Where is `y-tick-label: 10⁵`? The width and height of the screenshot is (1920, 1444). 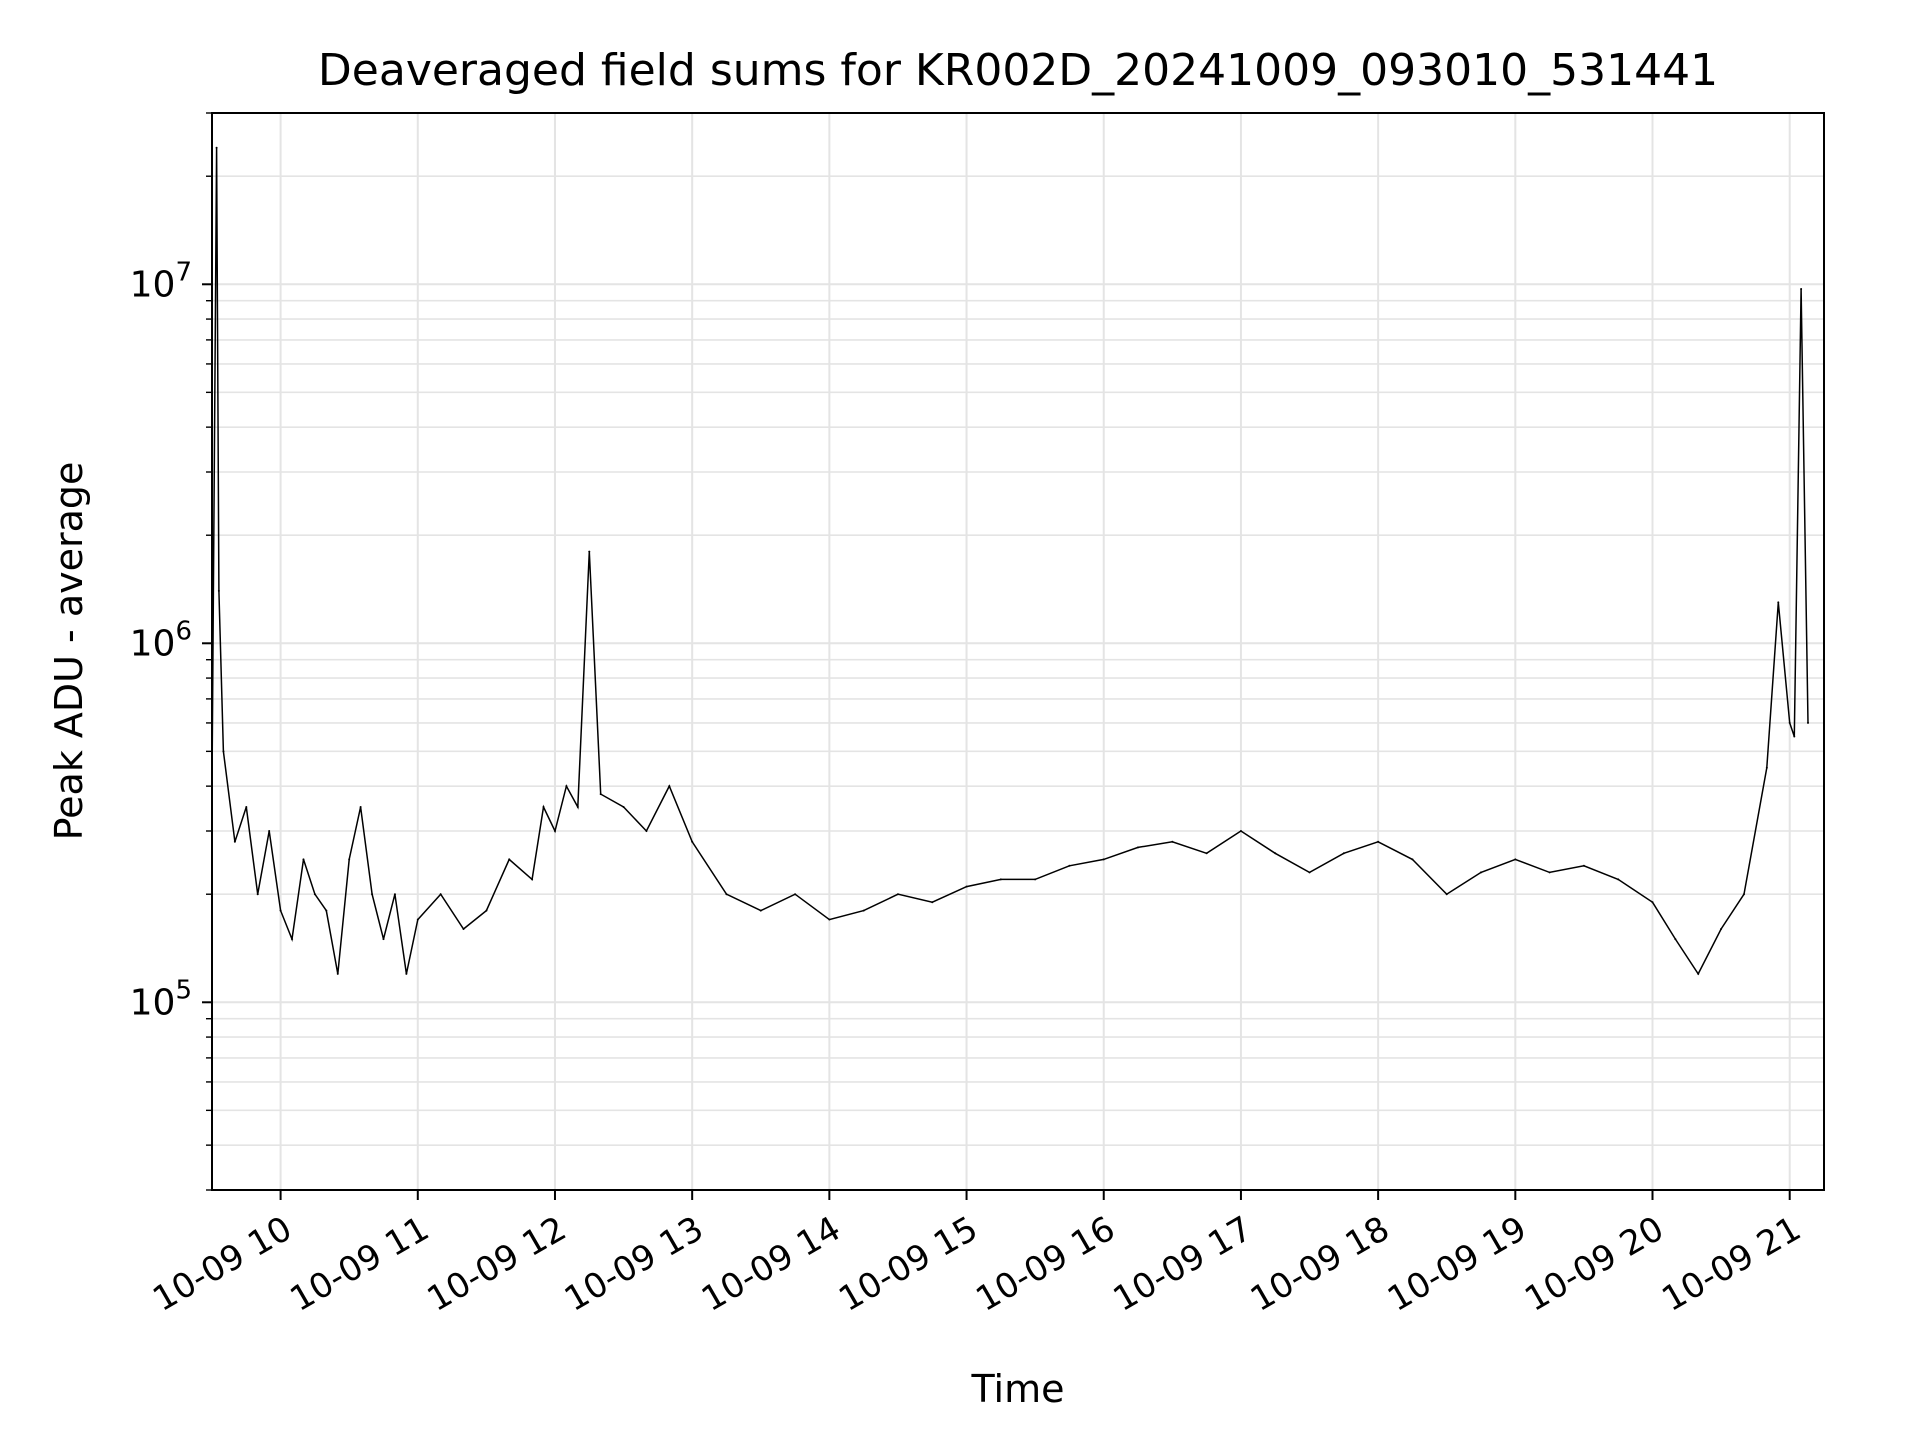 y-tick-label: 10⁵ is located at coordinates (161, 999).